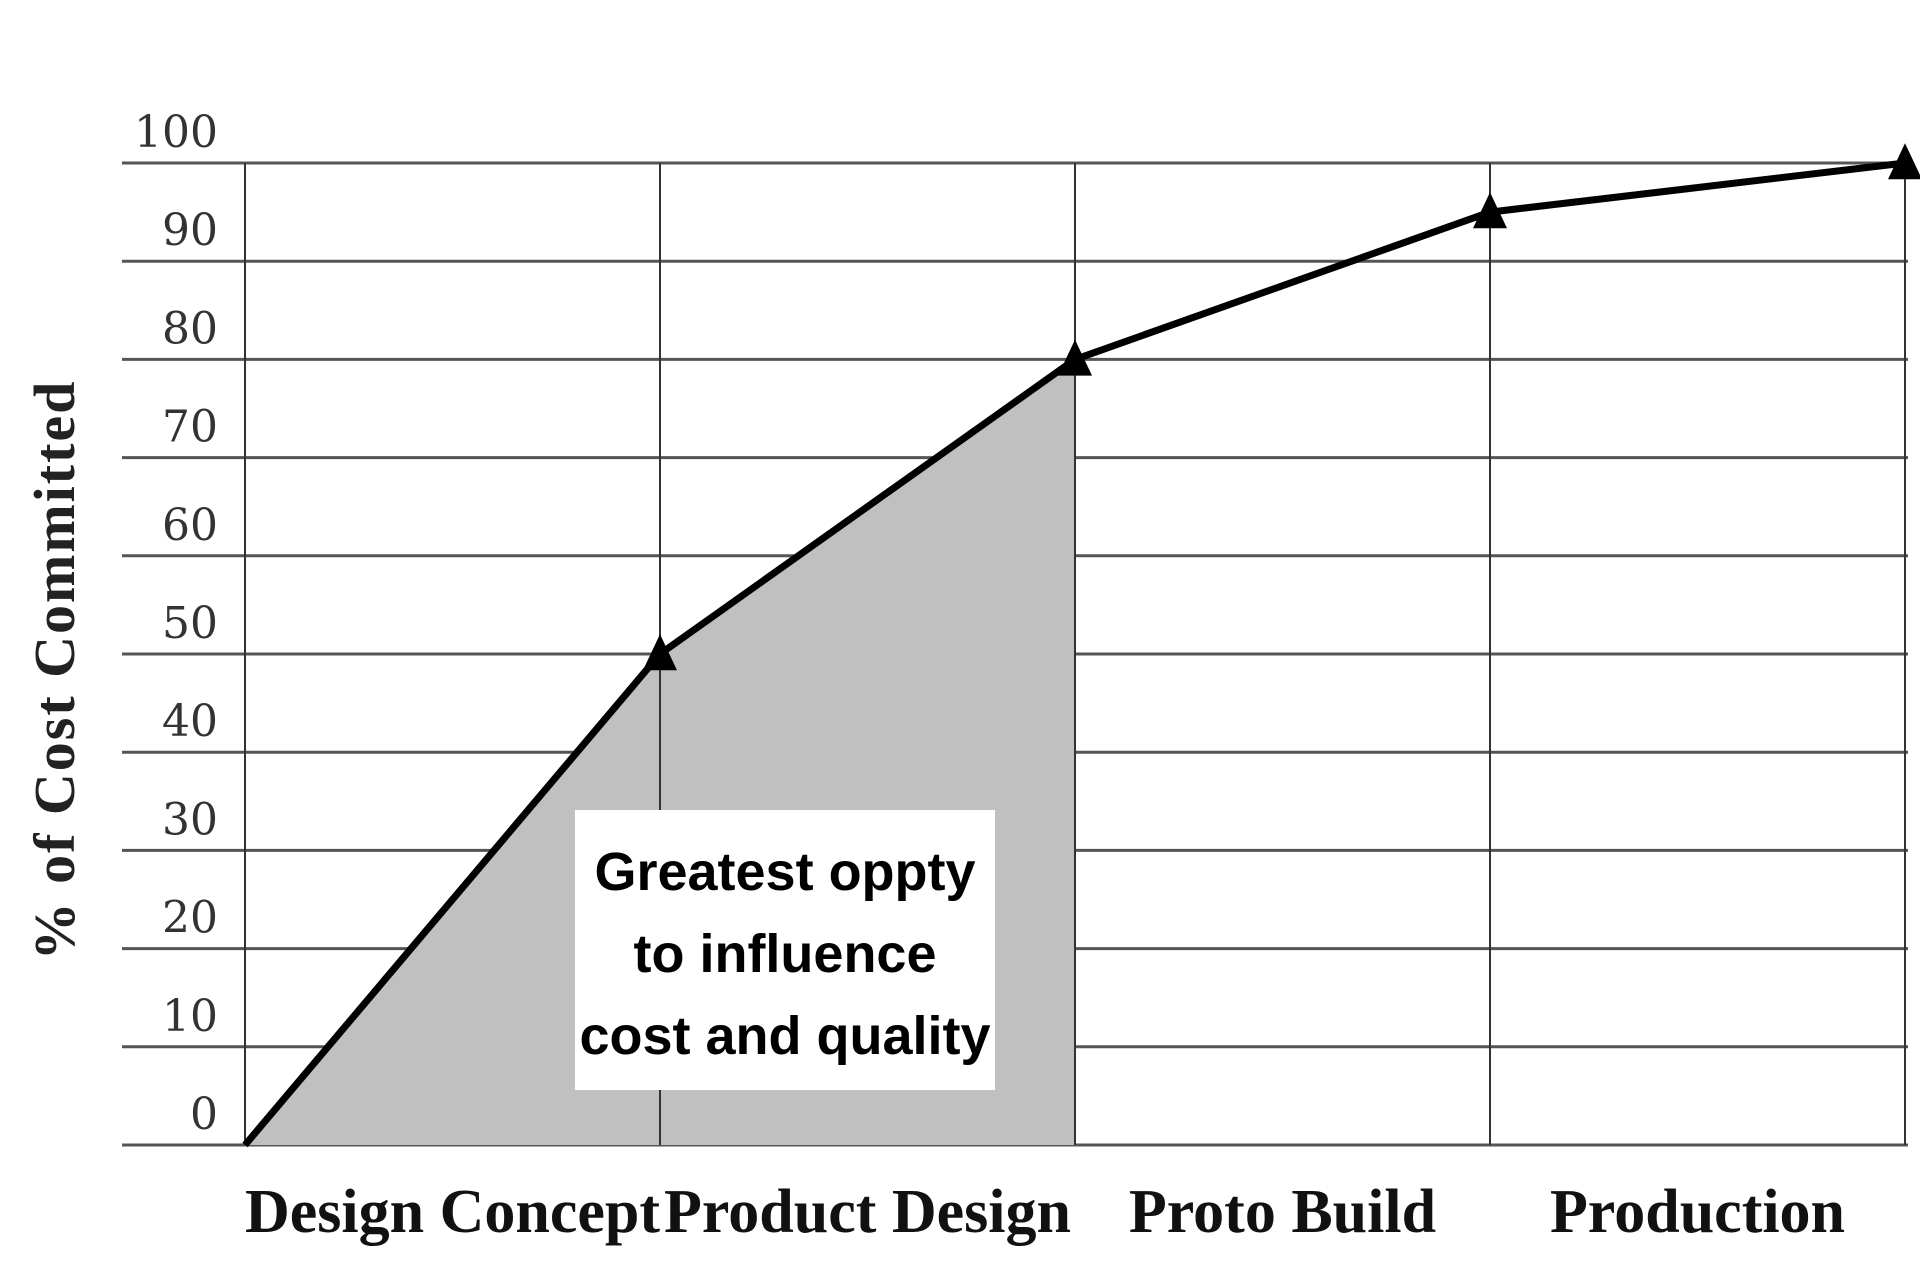 The width and height of the screenshot is (1920, 1285). Describe the element at coordinates (176, 132) in the screenshot. I see `y-tick-label-100: 100` at that location.